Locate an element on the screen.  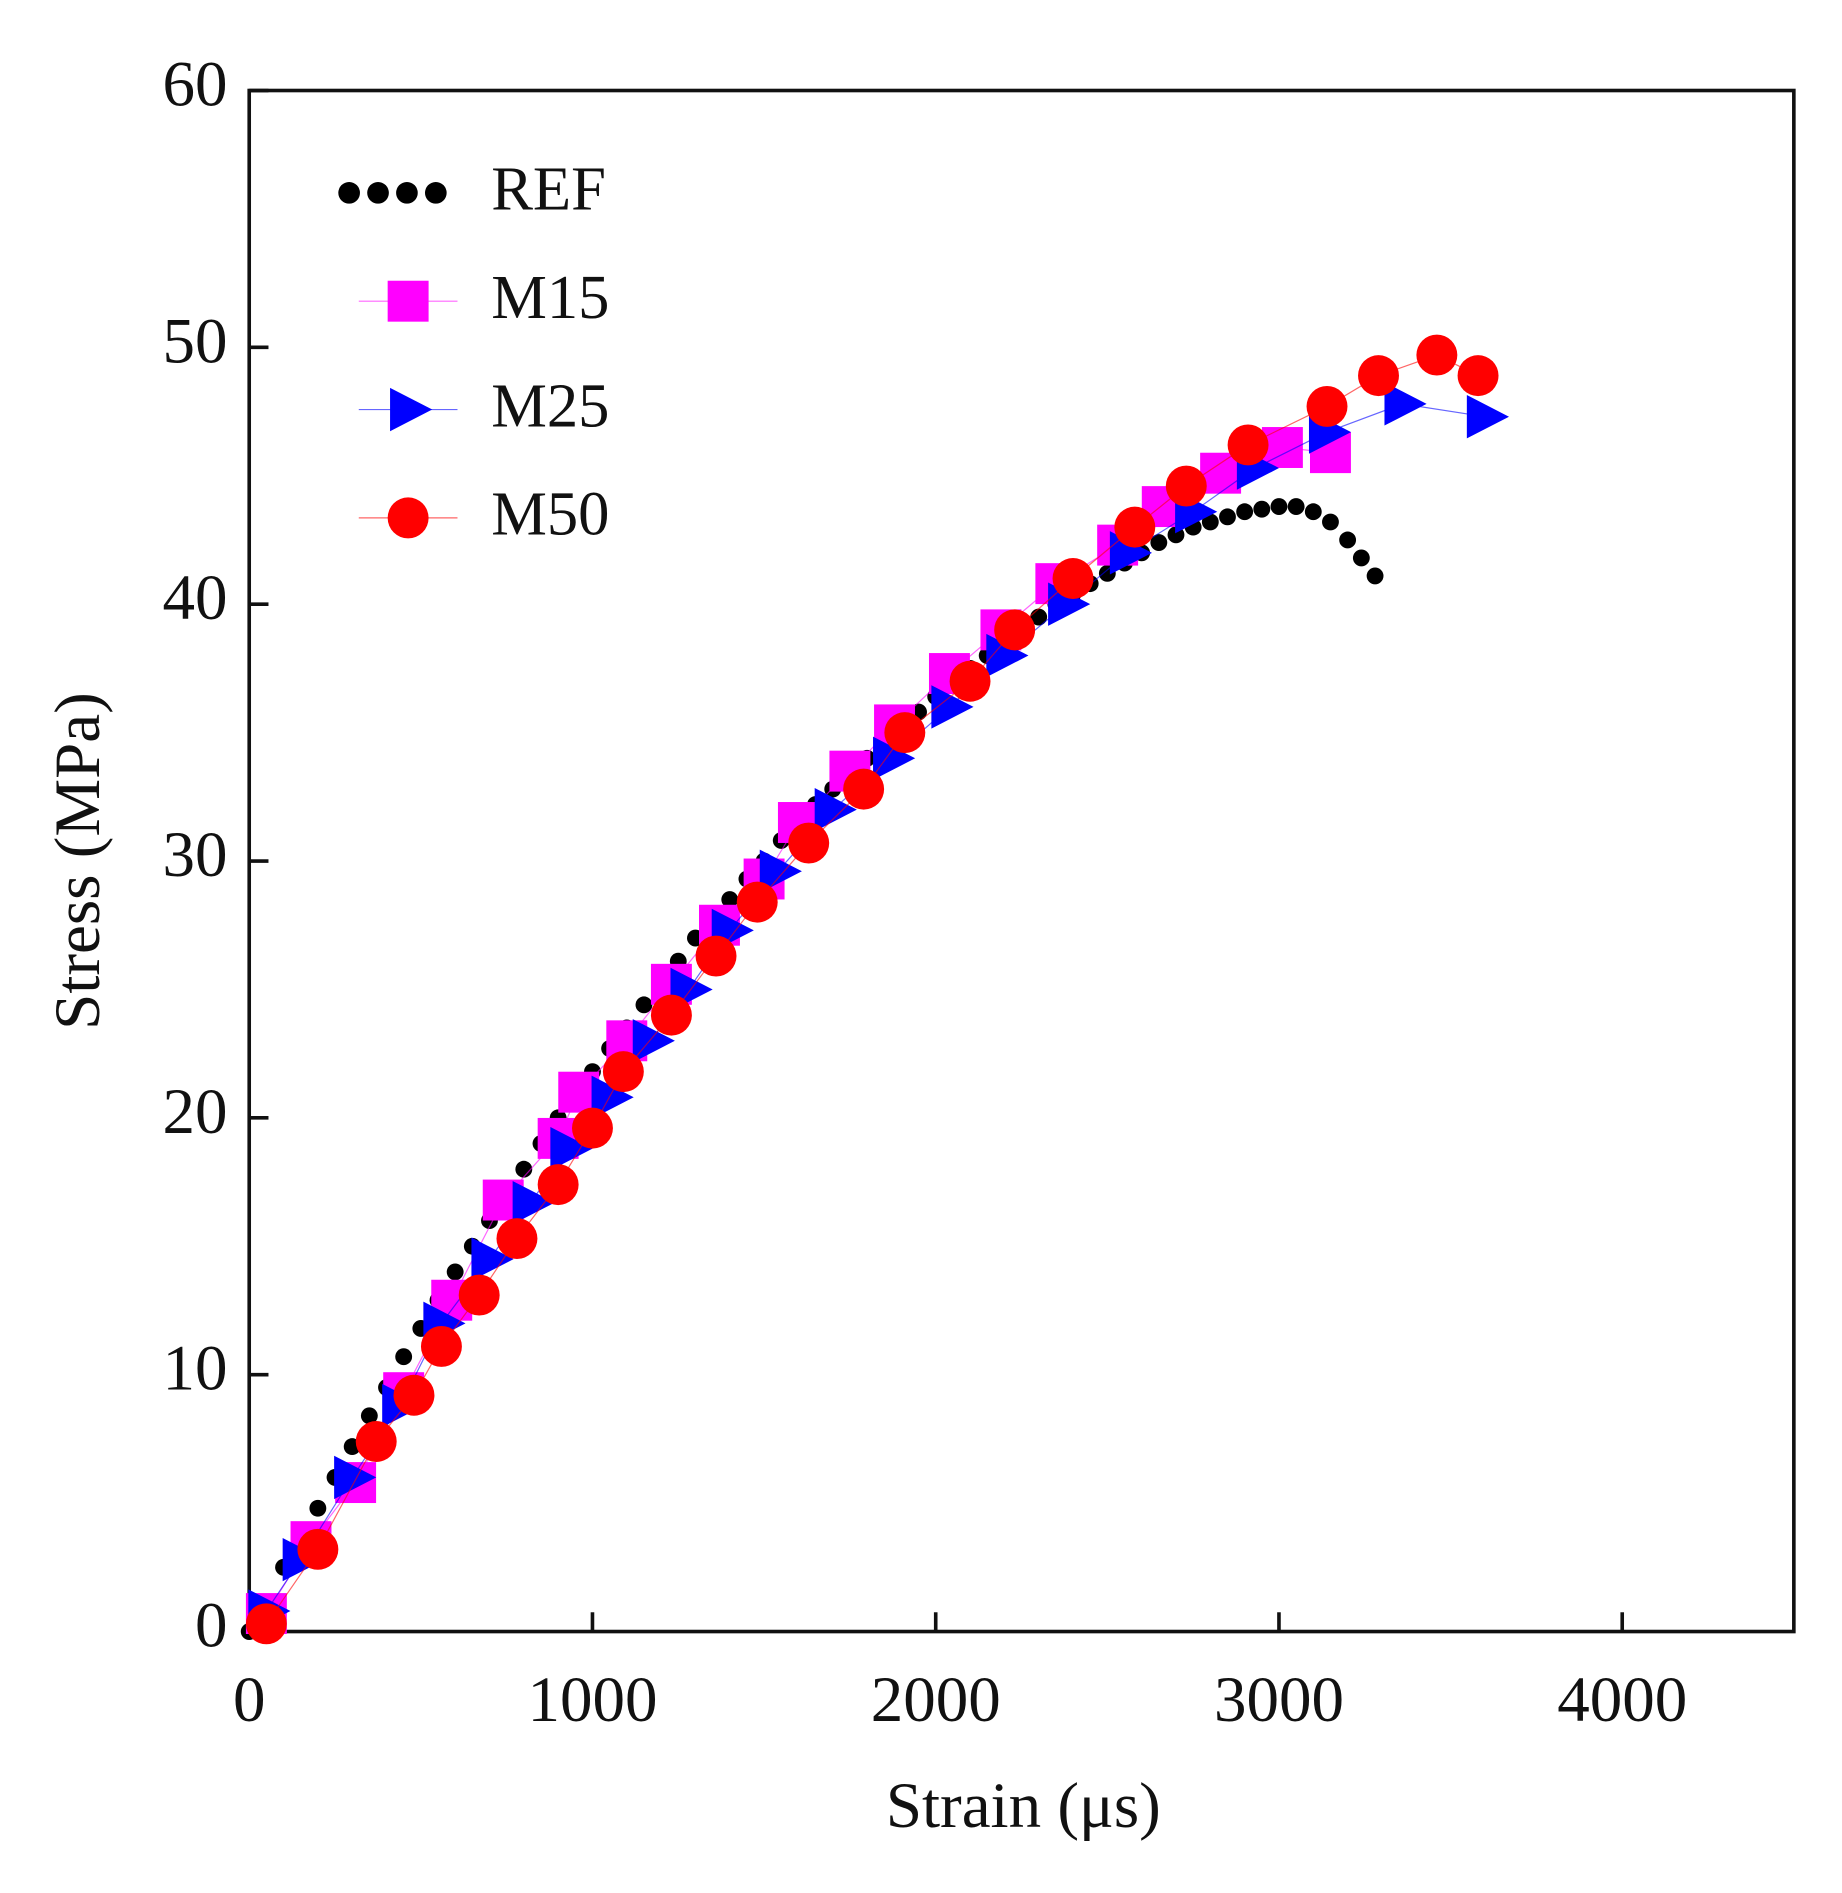
x-tick-label: 1000 is located at coordinates (592, 1700).